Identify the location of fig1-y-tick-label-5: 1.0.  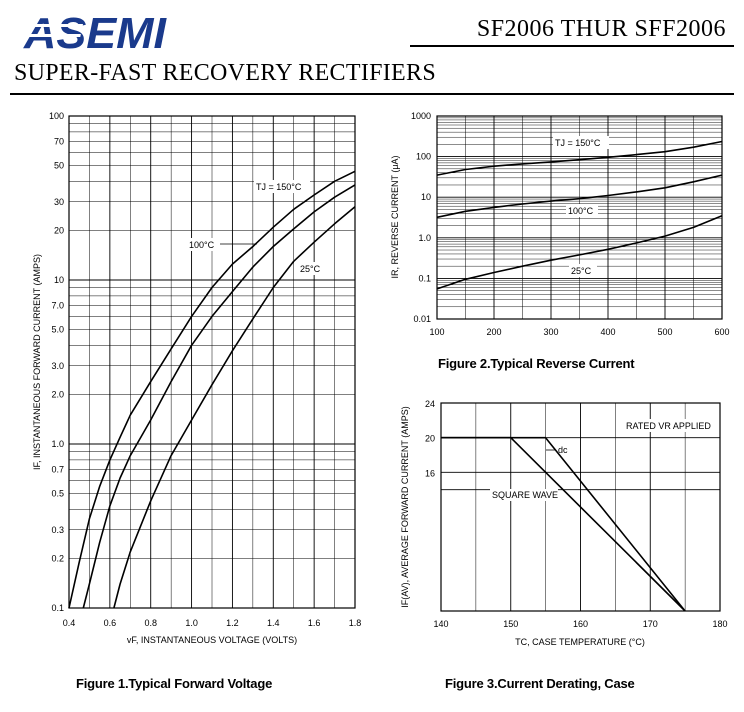
(57, 444).